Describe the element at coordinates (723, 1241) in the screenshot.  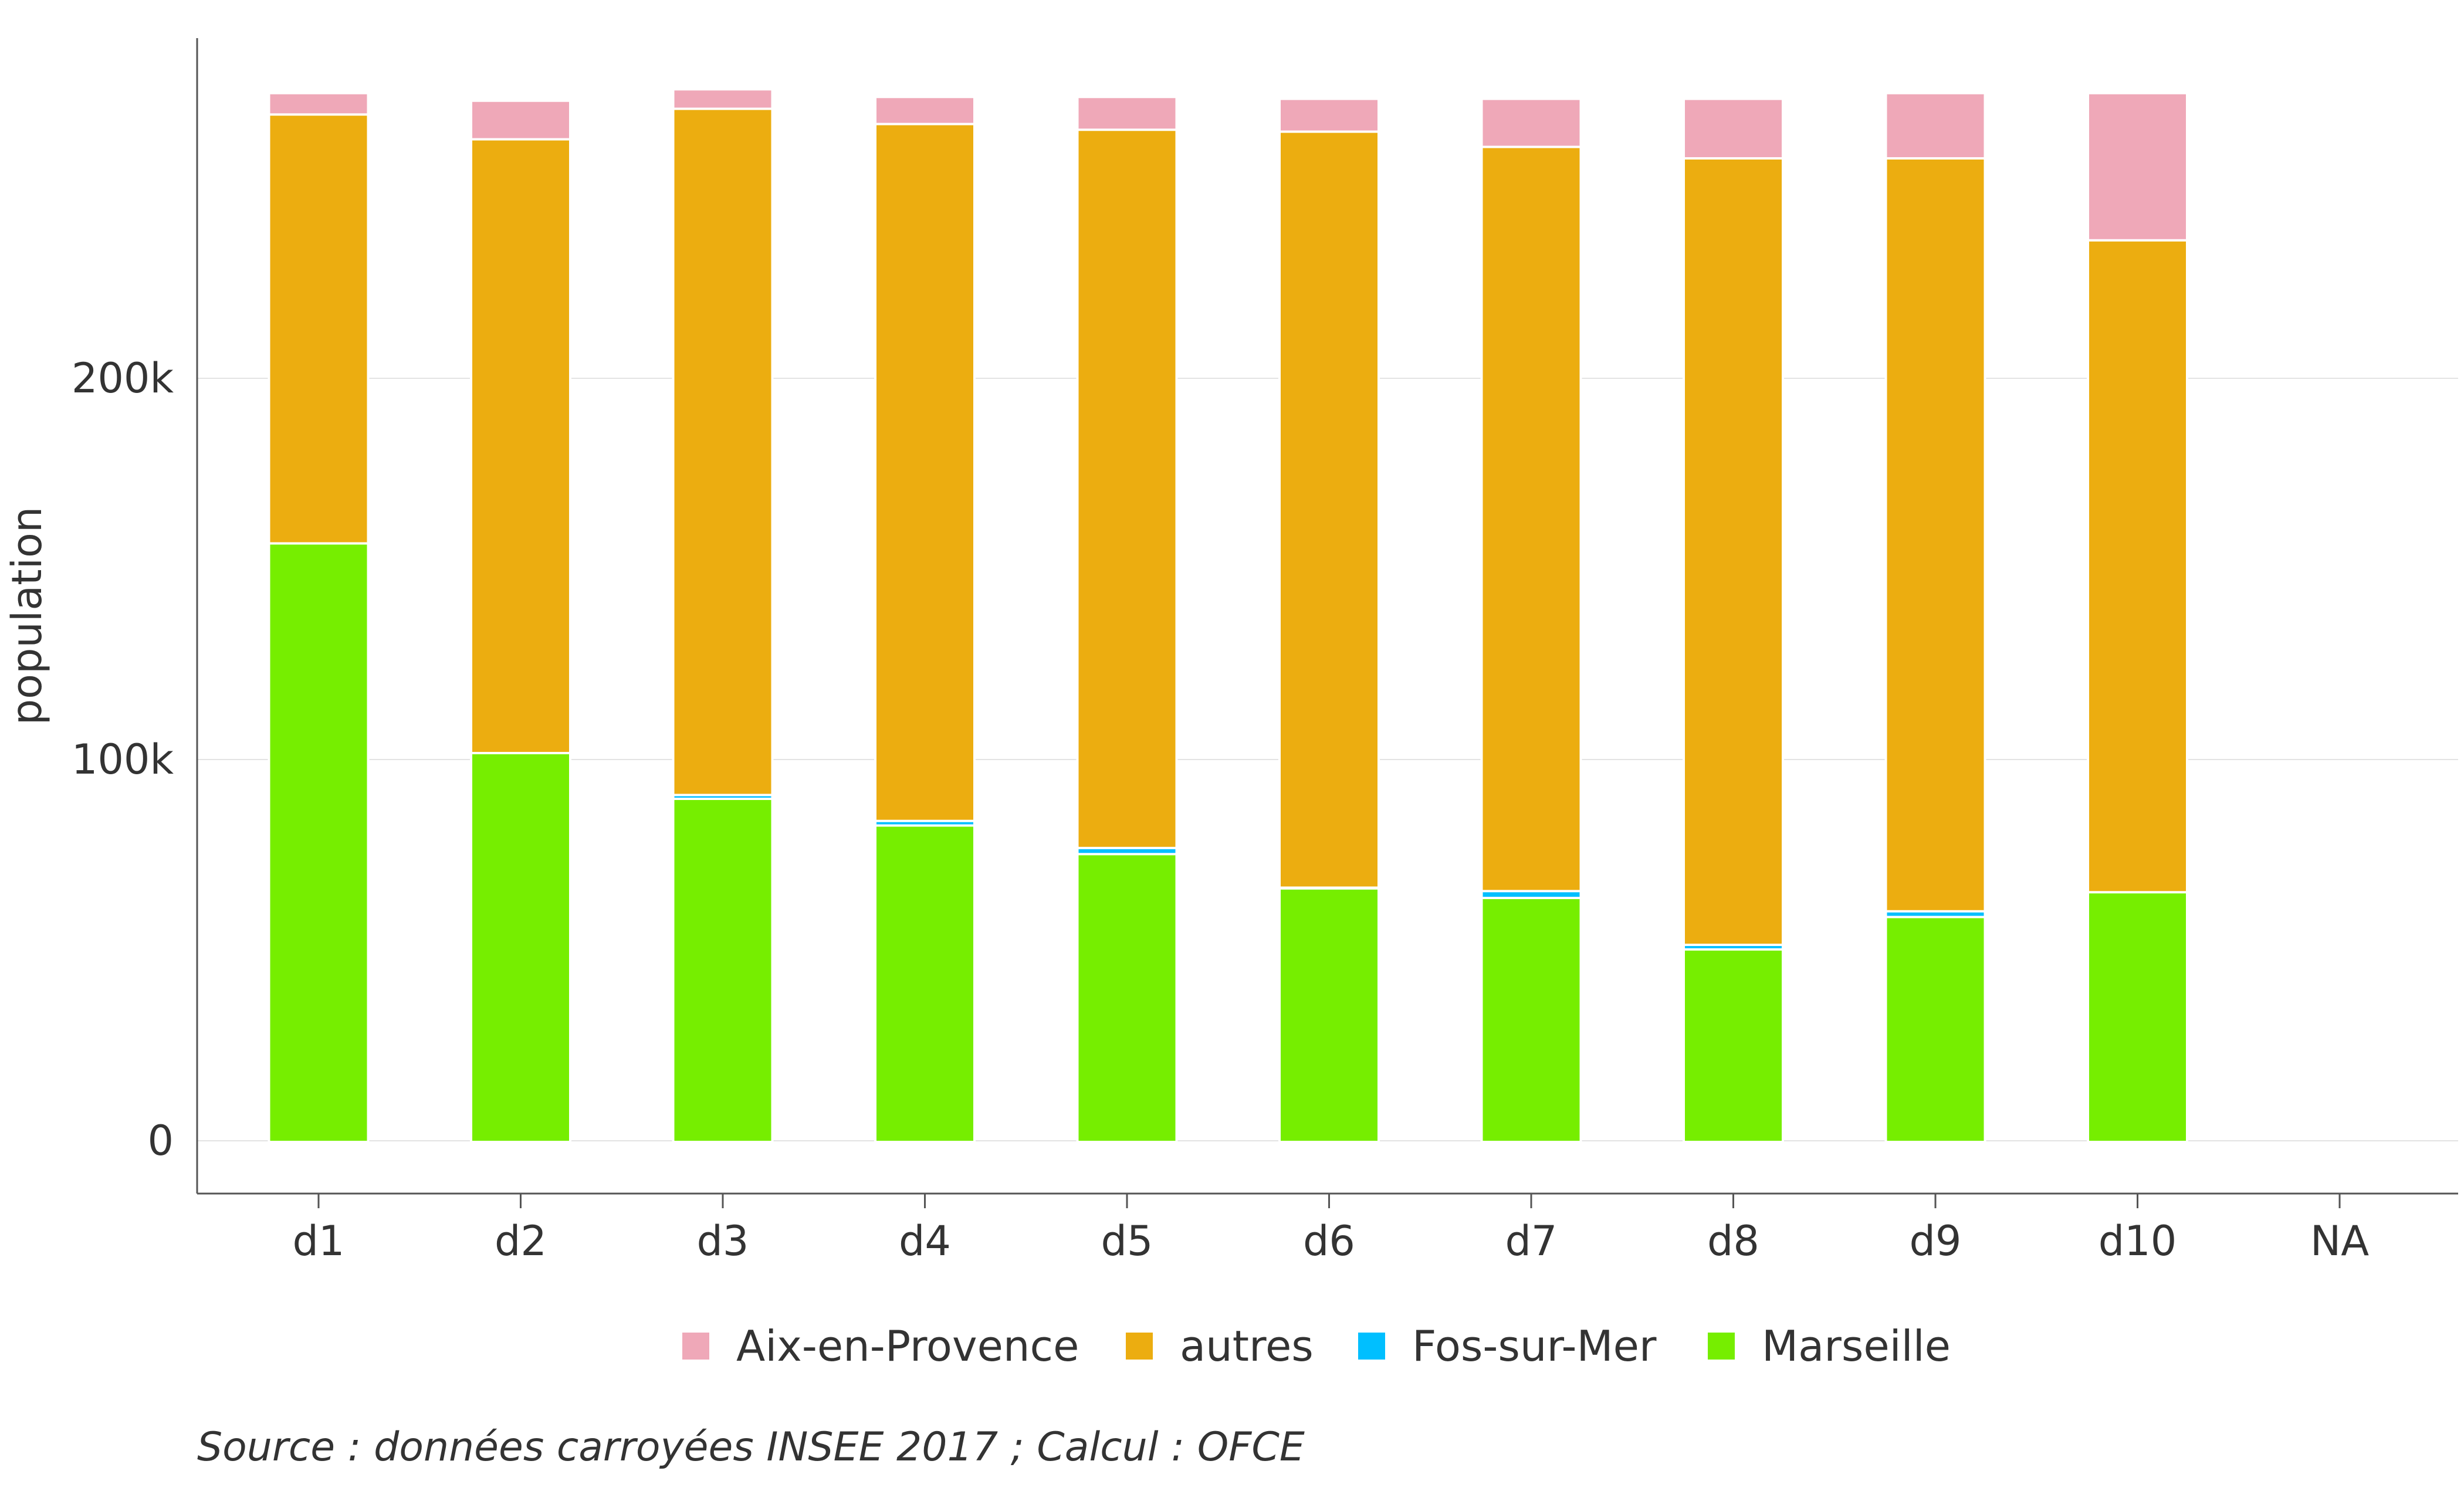
I see `x-tick-label: d3` at that location.